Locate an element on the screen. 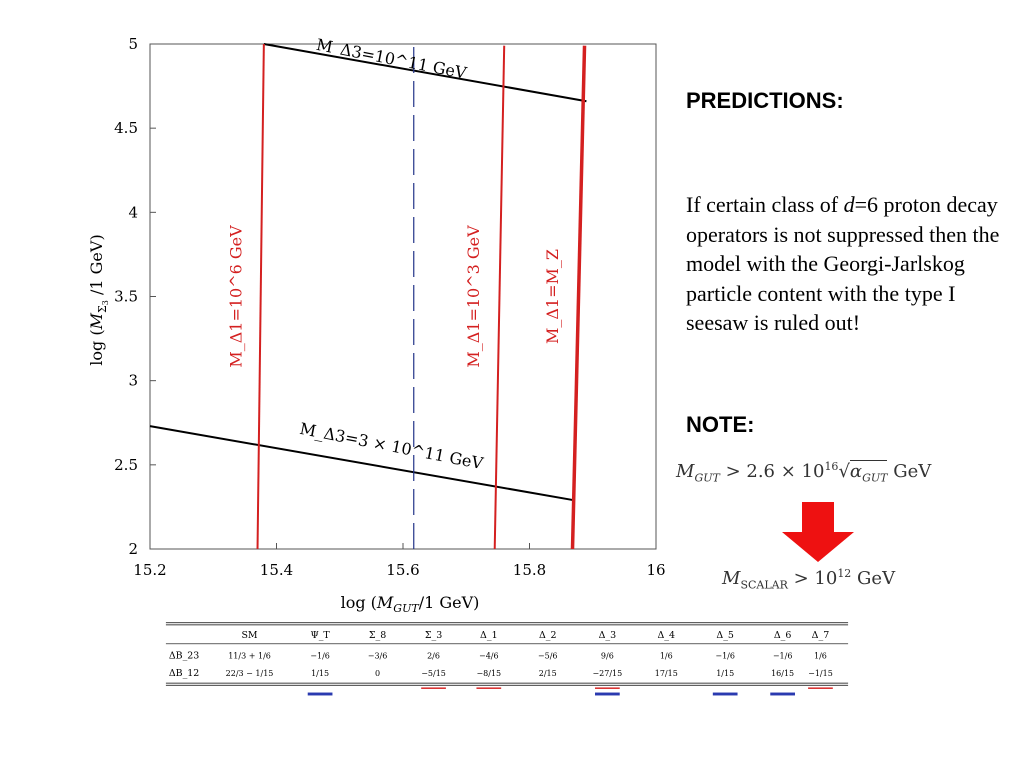  y-tick-label: 3.5 is located at coordinates (126, 297).